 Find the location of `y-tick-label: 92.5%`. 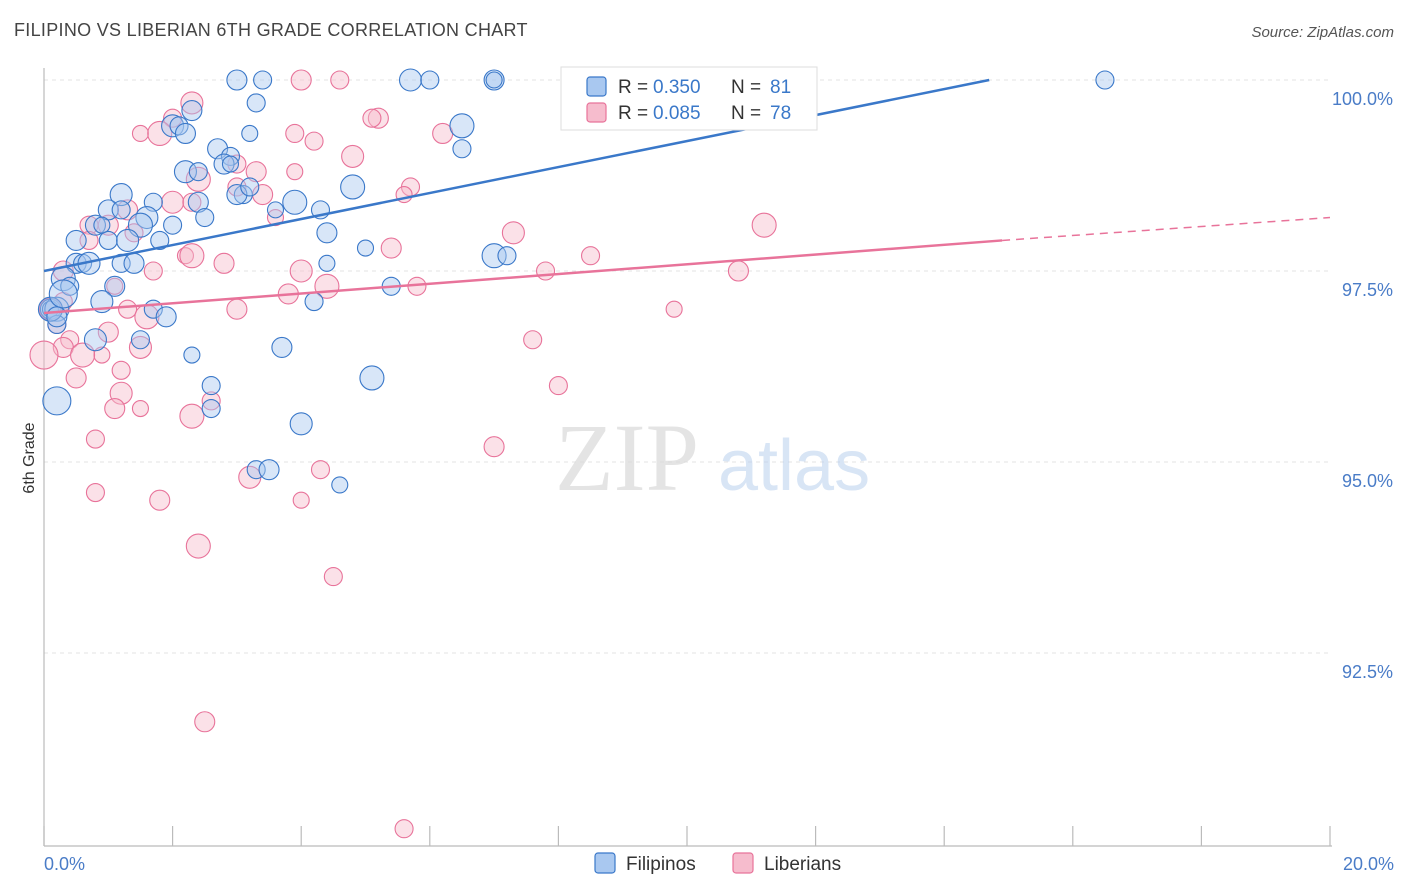

y-tick-label: 92.5% is located at coordinates (1367, 672).